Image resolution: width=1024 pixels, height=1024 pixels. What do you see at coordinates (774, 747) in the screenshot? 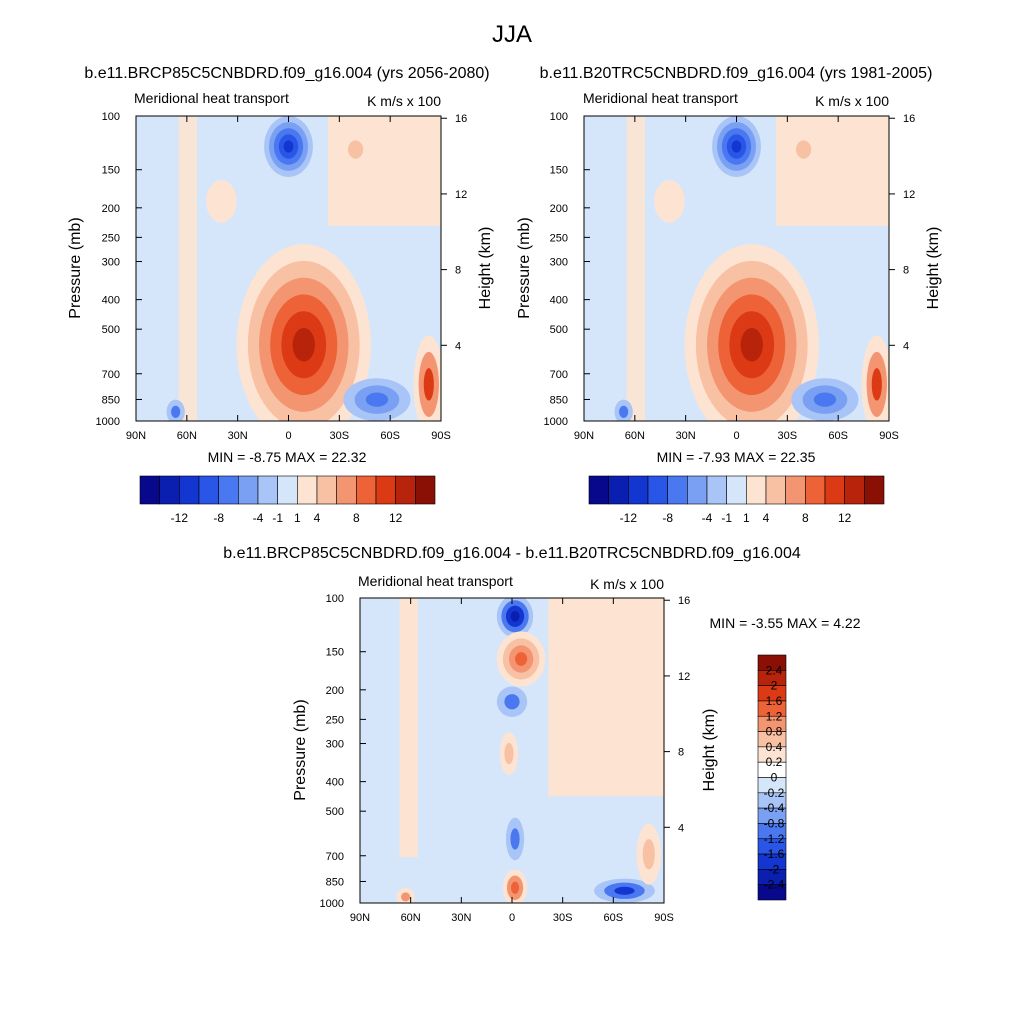
I see `colorbar-label: 0.4` at bounding box center [774, 747].